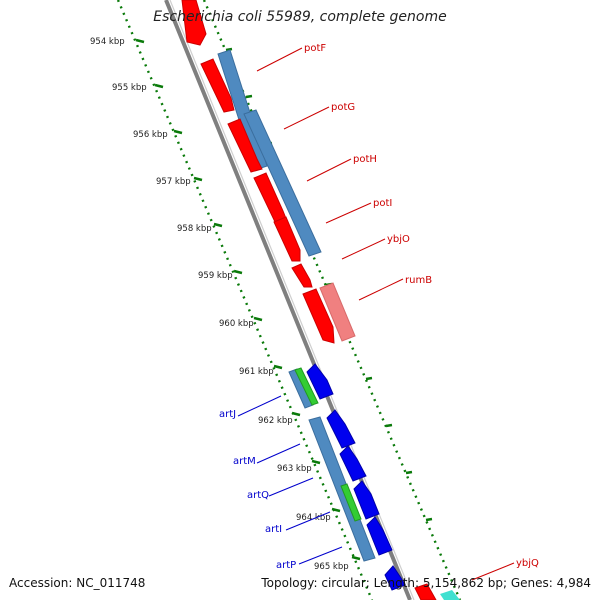  What do you see at coordinates (315, 48) in the screenshot?
I see `gene-label-potF: potF` at bounding box center [315, 48].